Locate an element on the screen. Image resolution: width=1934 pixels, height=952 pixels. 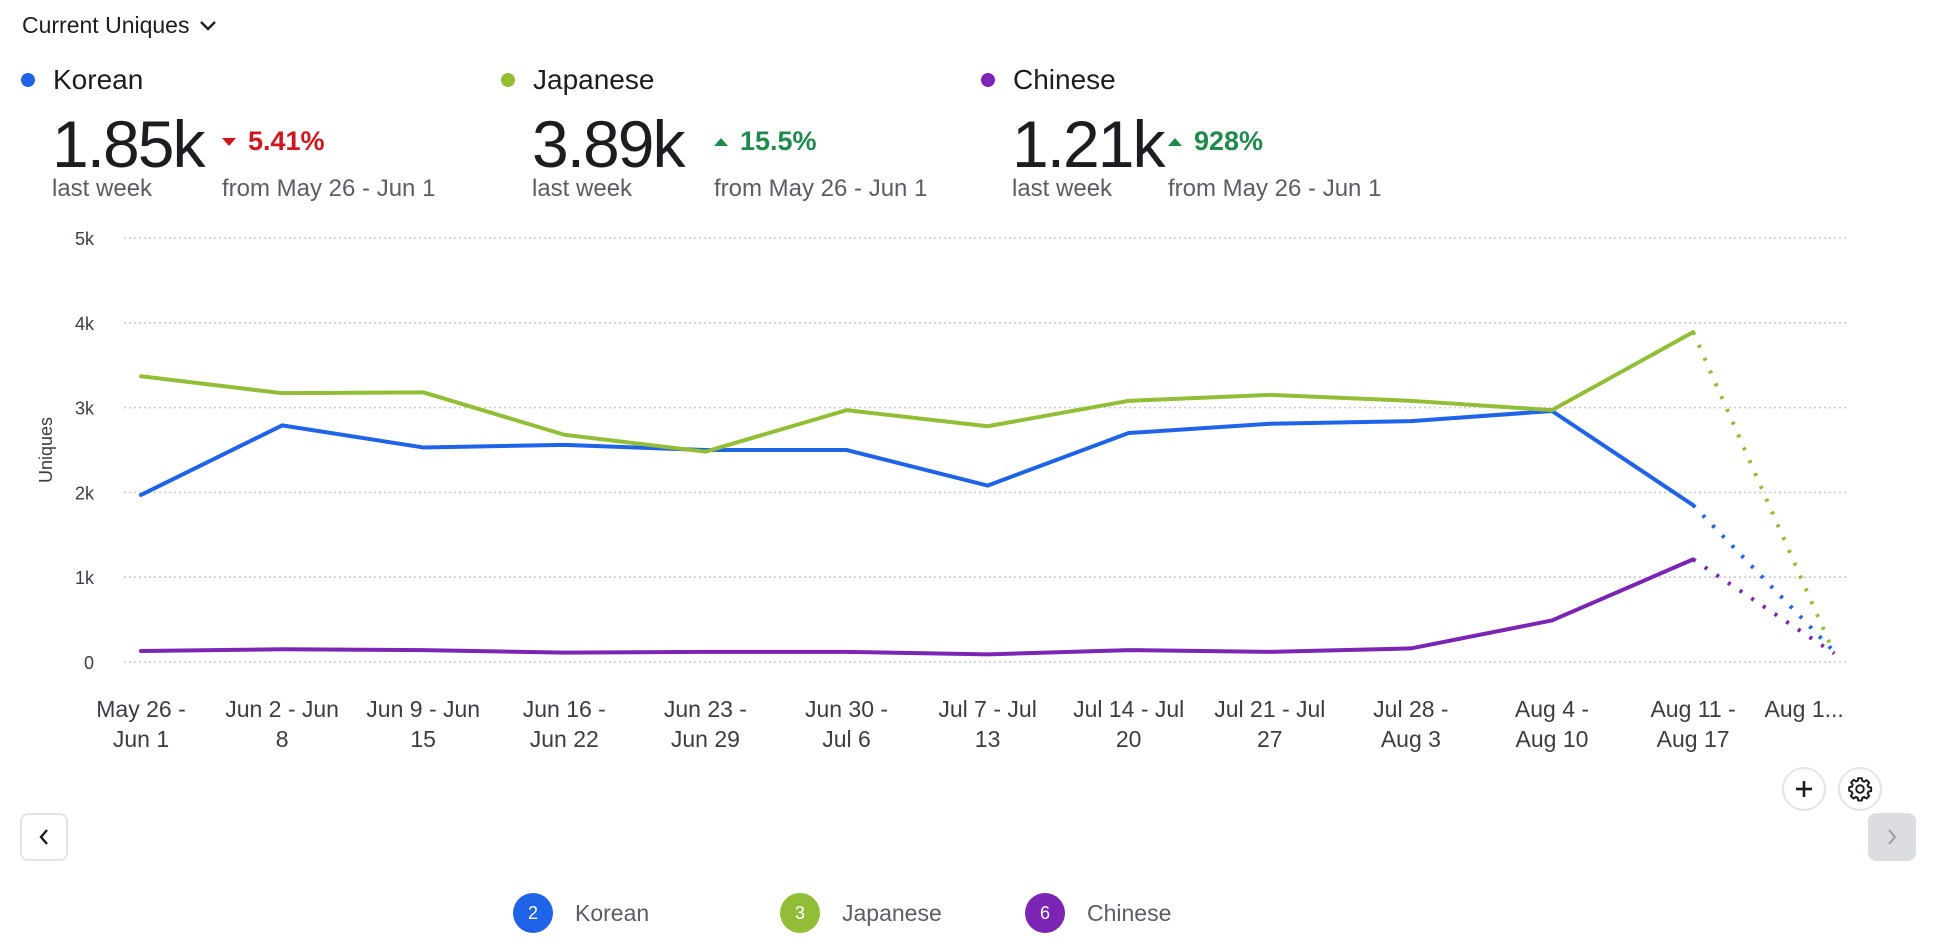
x-tick-label-line: 13 is located at coordinates (988, 739).